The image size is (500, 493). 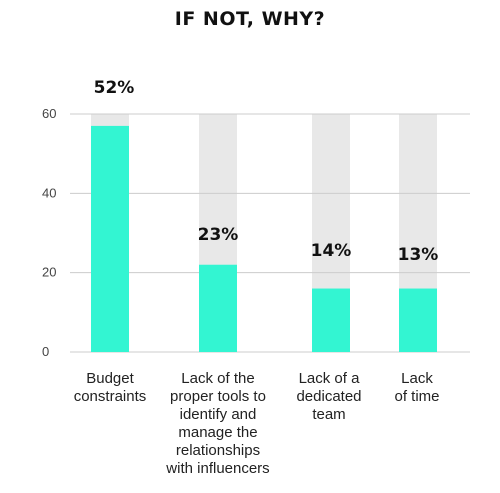 What do you see at coordinates (49, 113) in the screenshot?
I see `y-tick-label-60: 60` at bounding box center [49, 113].